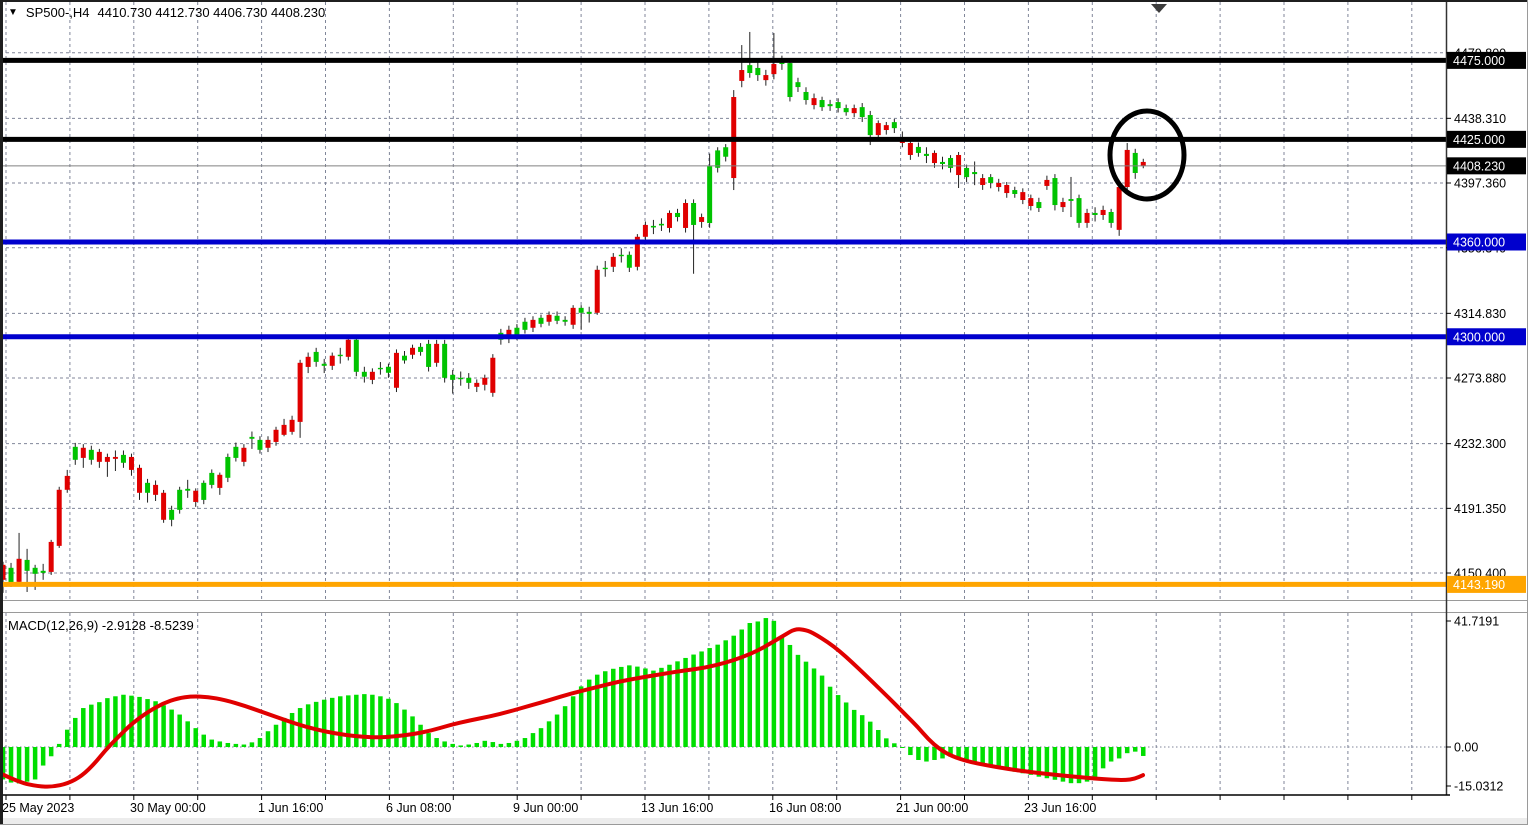  I want to click on time-axis-label: 21 Jun 00:00, so click(932, 808).